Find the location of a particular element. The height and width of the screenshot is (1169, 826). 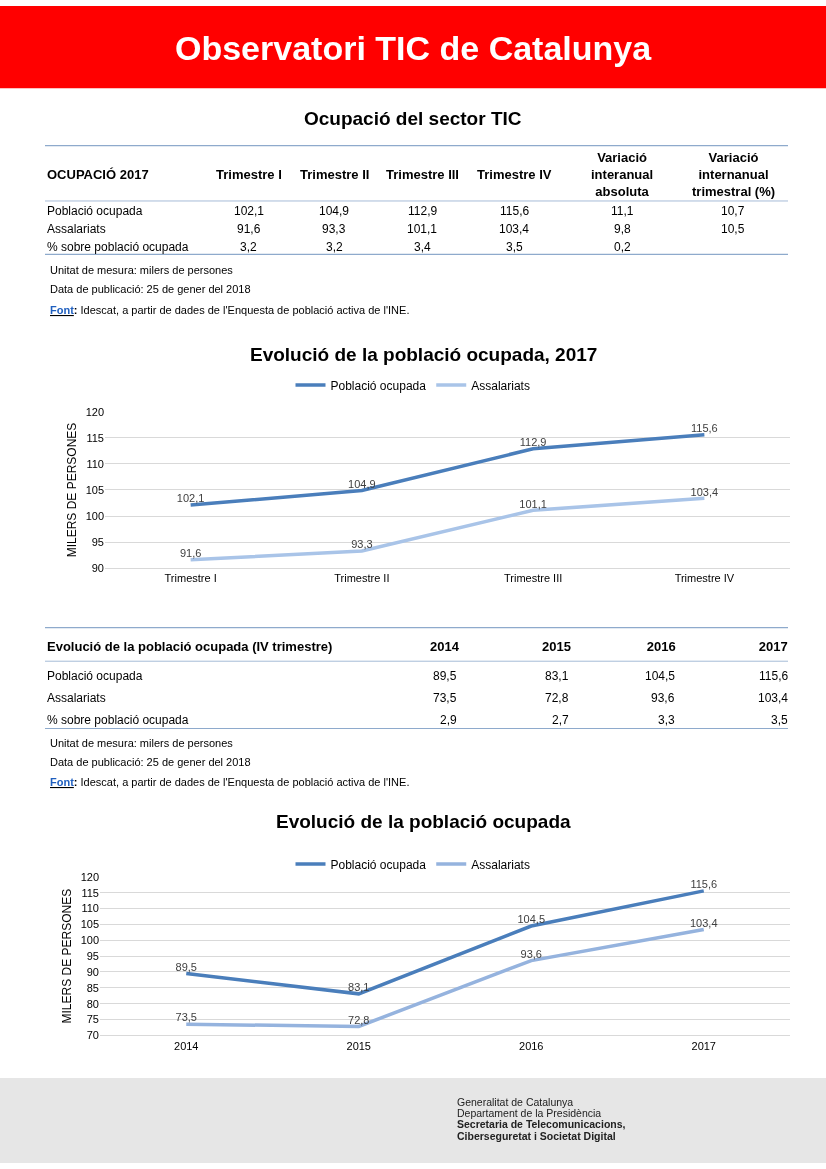

text: 112,9 is located at coordinates (423, 211).